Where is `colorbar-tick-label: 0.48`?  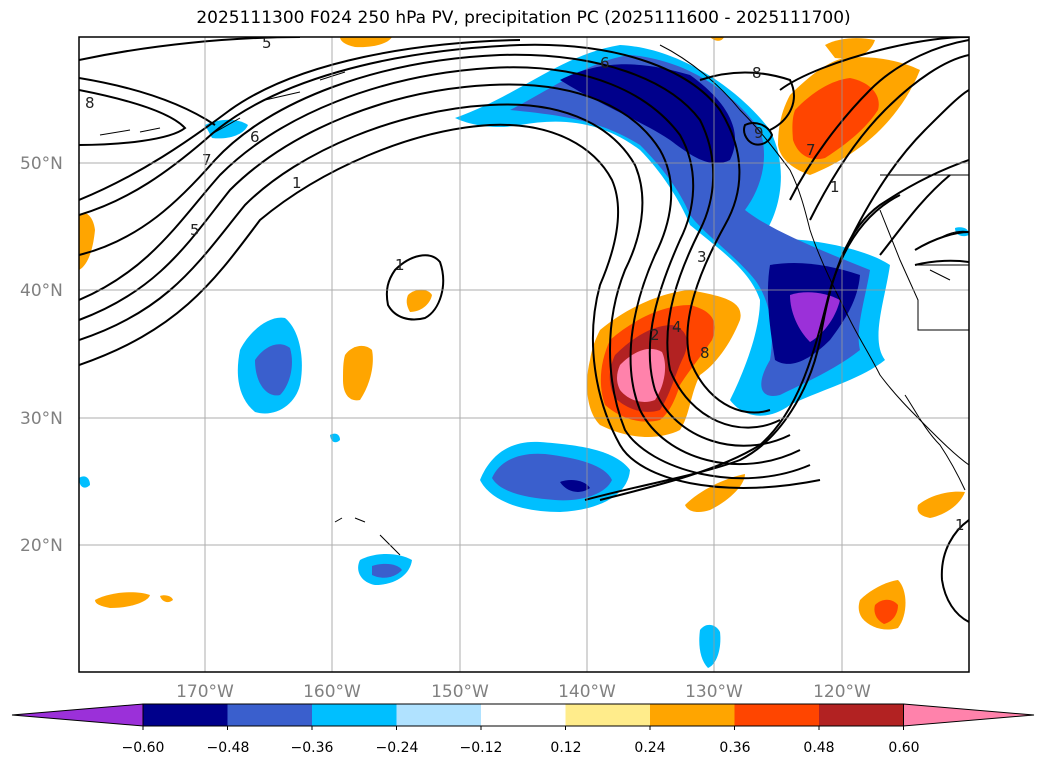
colorbar-tick-label: 0.48 is located at coordinates (818, 748).